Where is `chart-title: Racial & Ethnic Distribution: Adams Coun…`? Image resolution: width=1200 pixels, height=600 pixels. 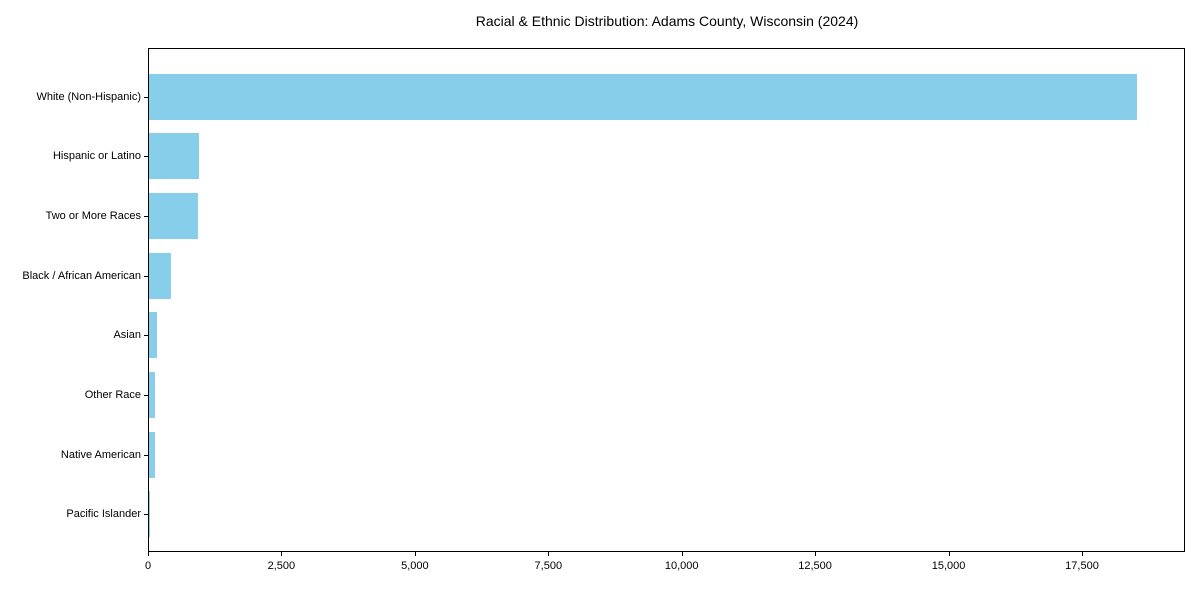
chart-title: Racial & Ethnic Distribution: Adams Coun… is located at coordinates (667, 21).